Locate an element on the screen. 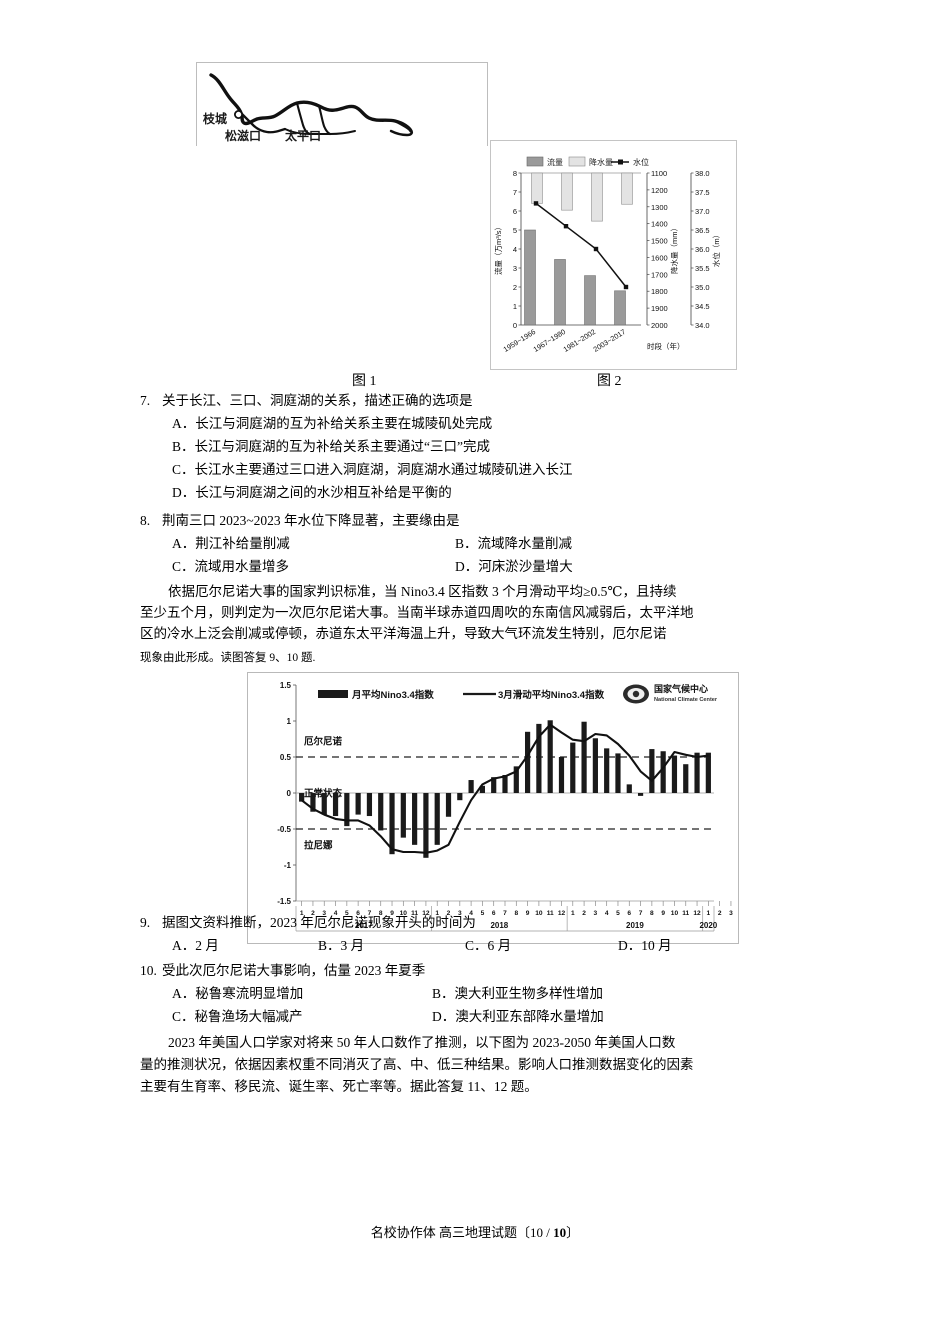 The image size is (950, 1344). svg-text: 拉尼娜 is located at coordinates (318, 845).